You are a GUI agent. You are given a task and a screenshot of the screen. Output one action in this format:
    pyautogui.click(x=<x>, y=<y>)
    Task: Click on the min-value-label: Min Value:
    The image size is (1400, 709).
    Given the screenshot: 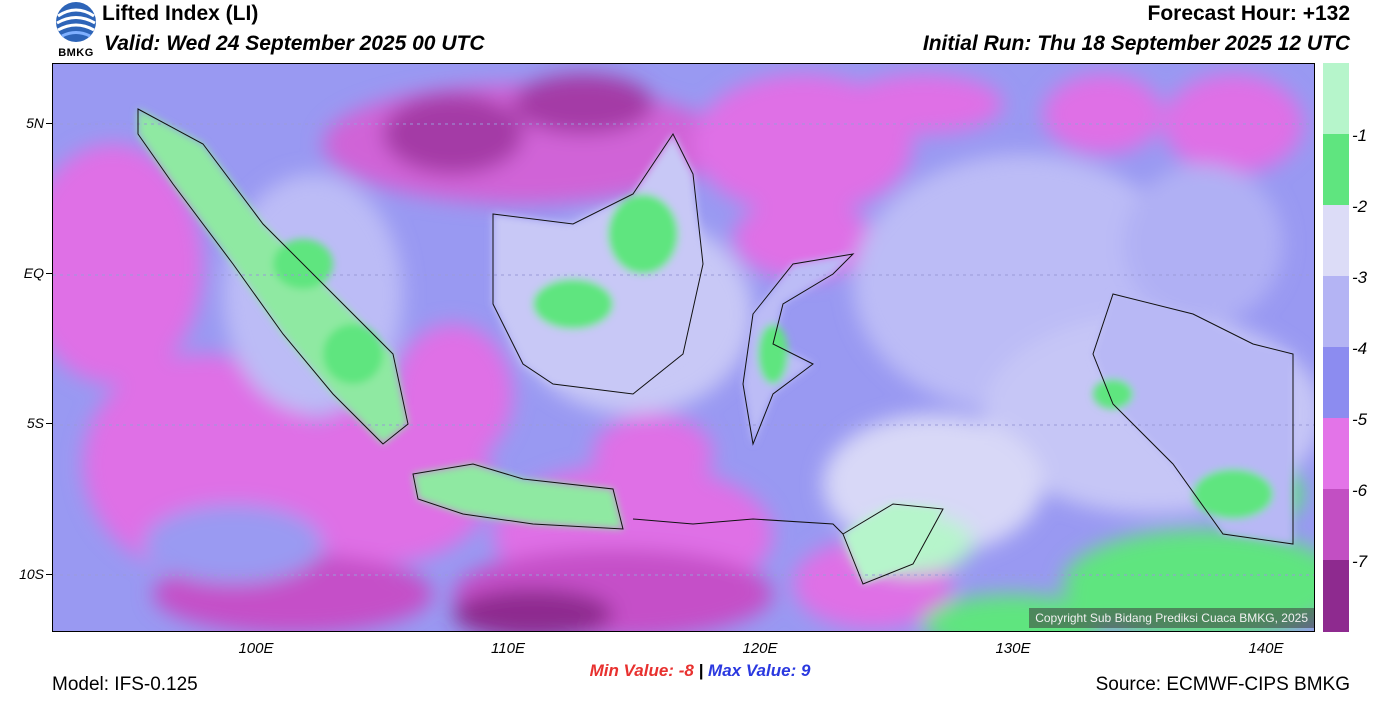 What is the action you would take?
    pyautogui.click(x=631, y=670)
    